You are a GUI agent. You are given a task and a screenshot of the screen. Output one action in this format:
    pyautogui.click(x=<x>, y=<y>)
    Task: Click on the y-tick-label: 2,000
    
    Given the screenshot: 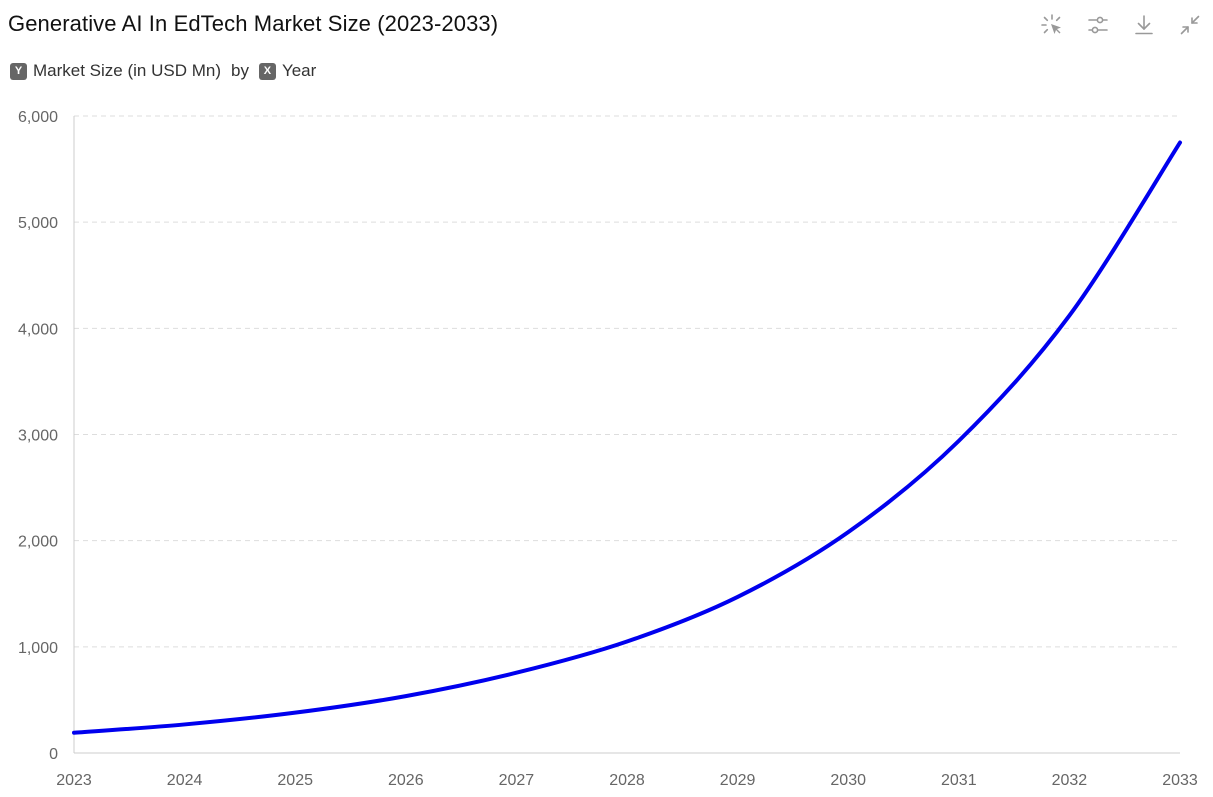 What is the action you would take?
    pyautogui.click(x=38, y=542)
    